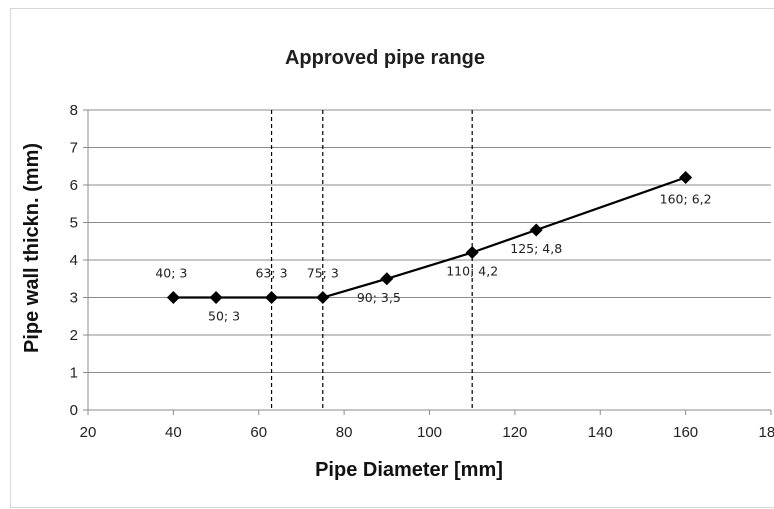  What do you see at coordinates (74, 260) in the screenshot?
I see `y-tick-label: 4` at bounding box center [74, 260].